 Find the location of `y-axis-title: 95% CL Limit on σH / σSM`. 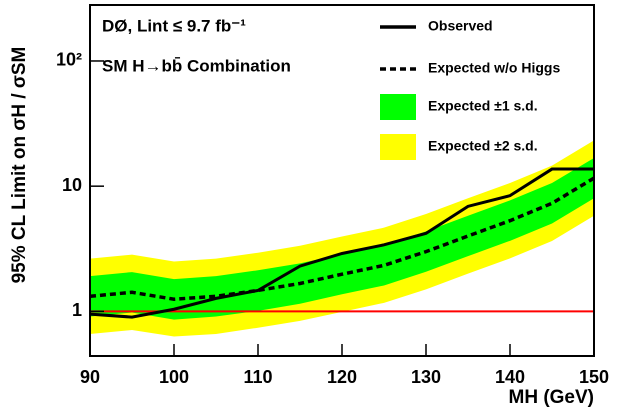

y-axis-title: 95% CL Limit on σH / σSM is located at coordinates (19, 165).